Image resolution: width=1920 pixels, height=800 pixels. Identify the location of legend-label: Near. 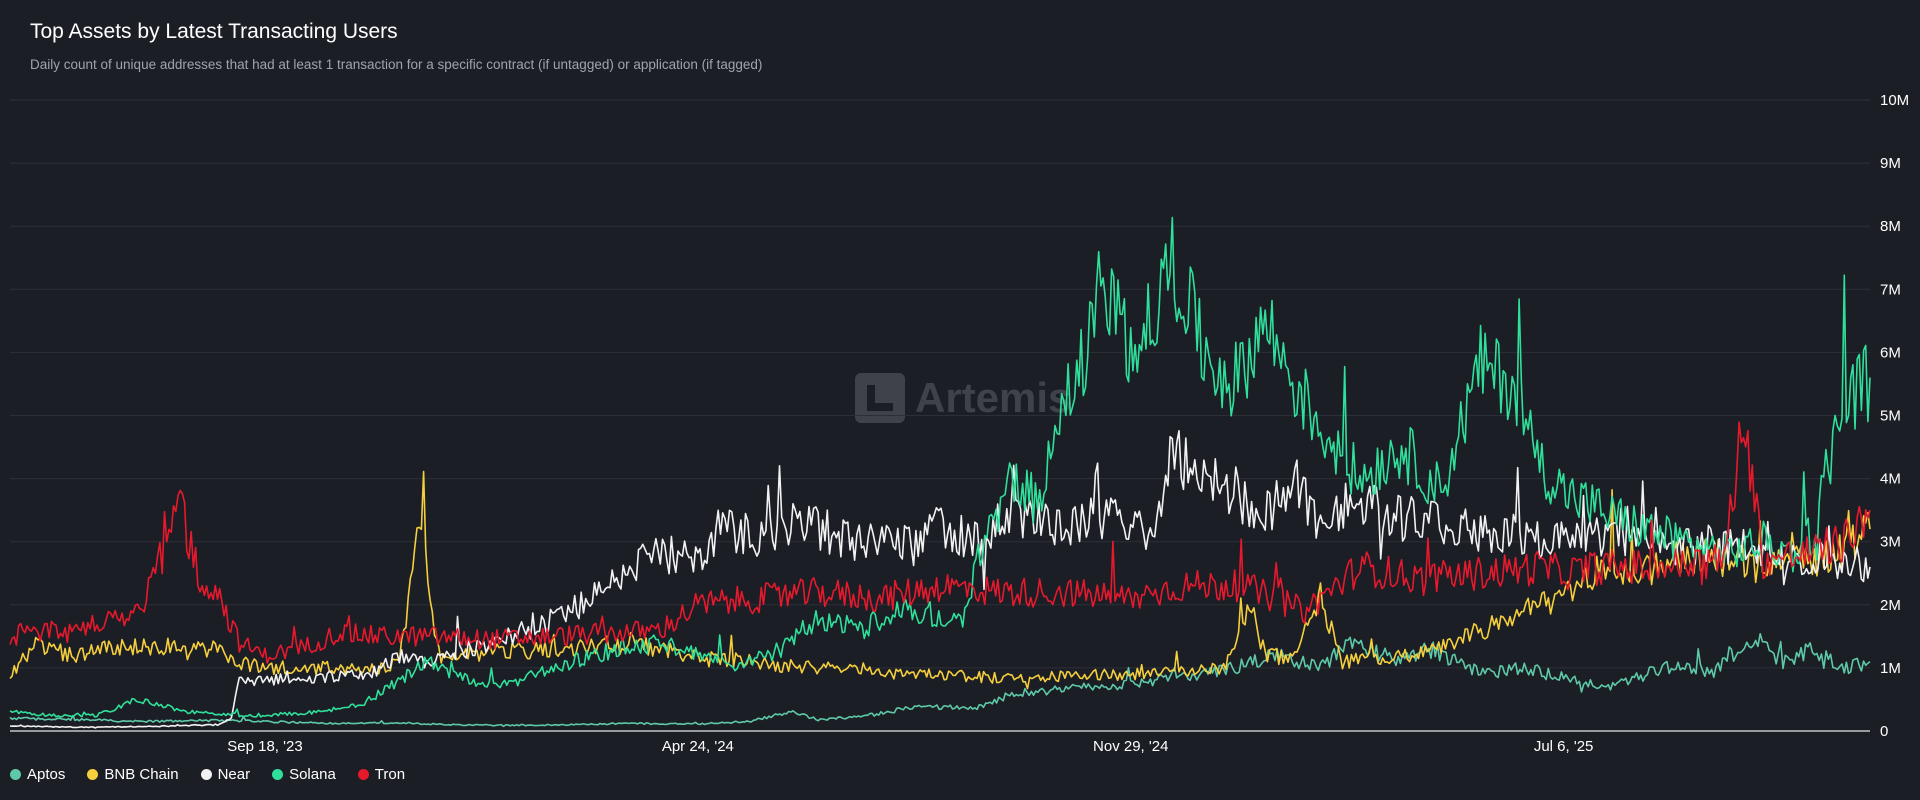
(234, 774).